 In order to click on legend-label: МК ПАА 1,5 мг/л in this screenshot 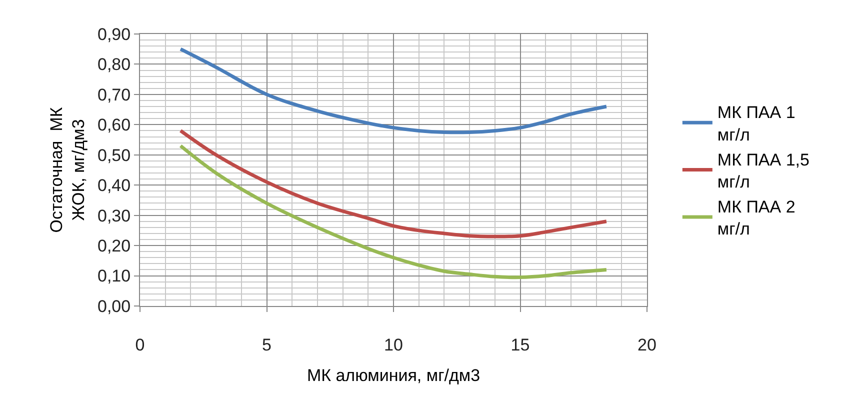, I will do `click(763, 171)`.